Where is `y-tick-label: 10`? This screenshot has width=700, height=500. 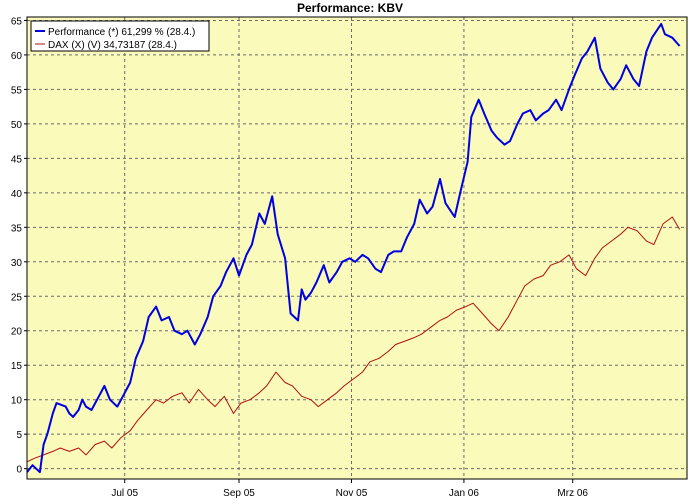
y-tick-label: 10 is located at coordinates (17, 401).